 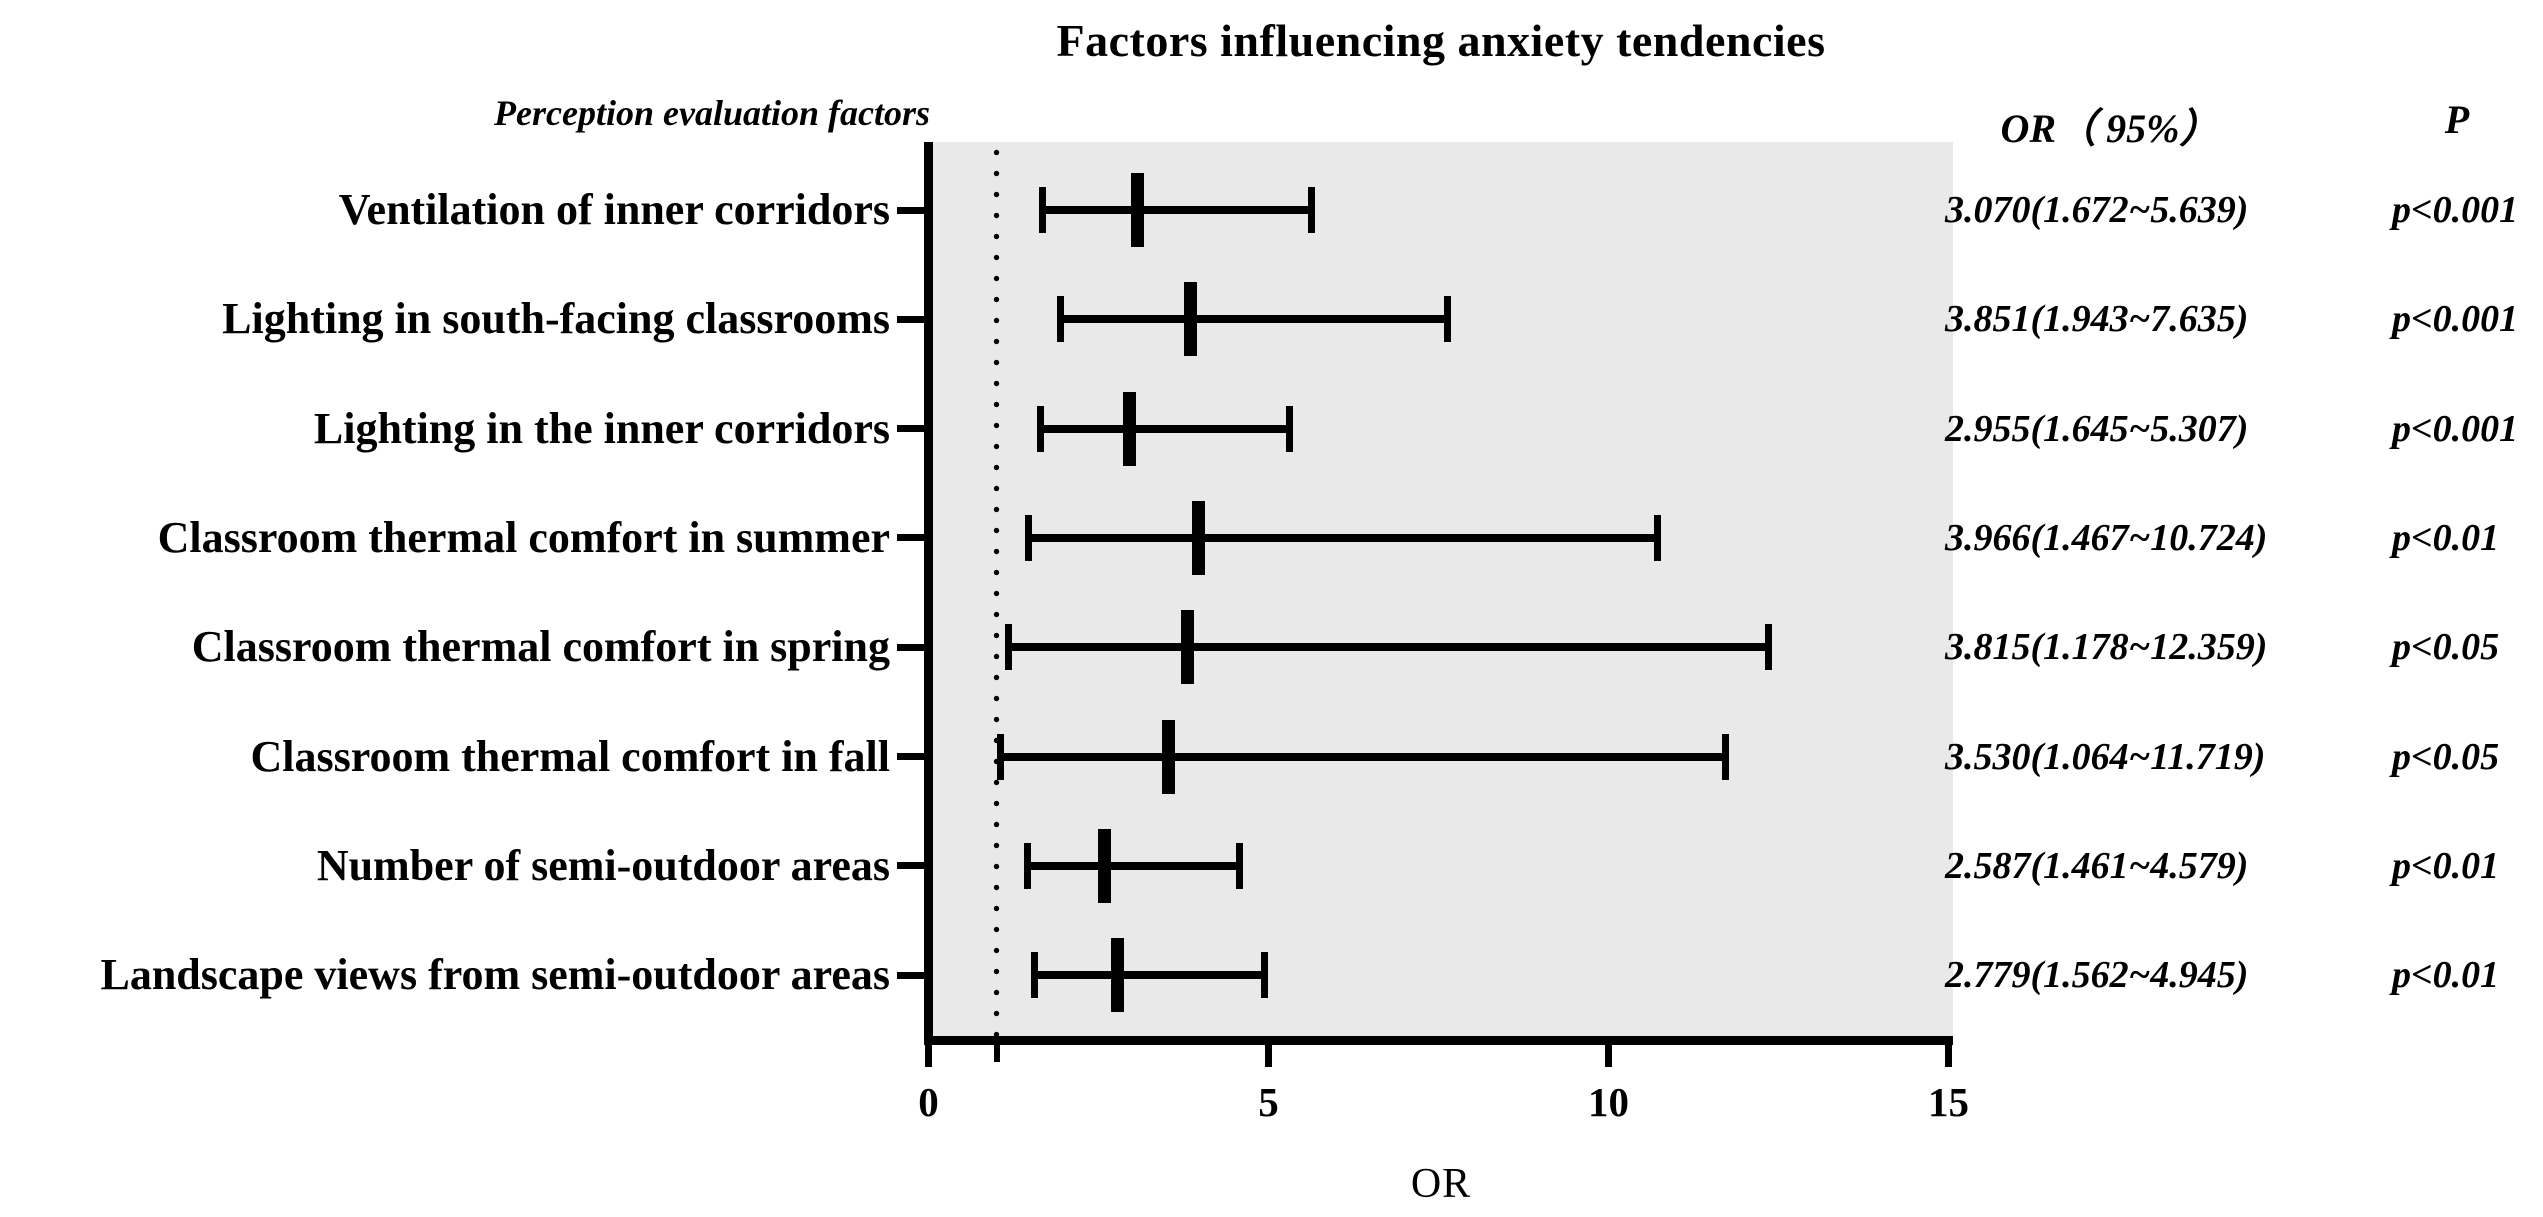 I want to click on or-ci-value: 2.955(1.645~5.307), so click(x=2097, y=428).